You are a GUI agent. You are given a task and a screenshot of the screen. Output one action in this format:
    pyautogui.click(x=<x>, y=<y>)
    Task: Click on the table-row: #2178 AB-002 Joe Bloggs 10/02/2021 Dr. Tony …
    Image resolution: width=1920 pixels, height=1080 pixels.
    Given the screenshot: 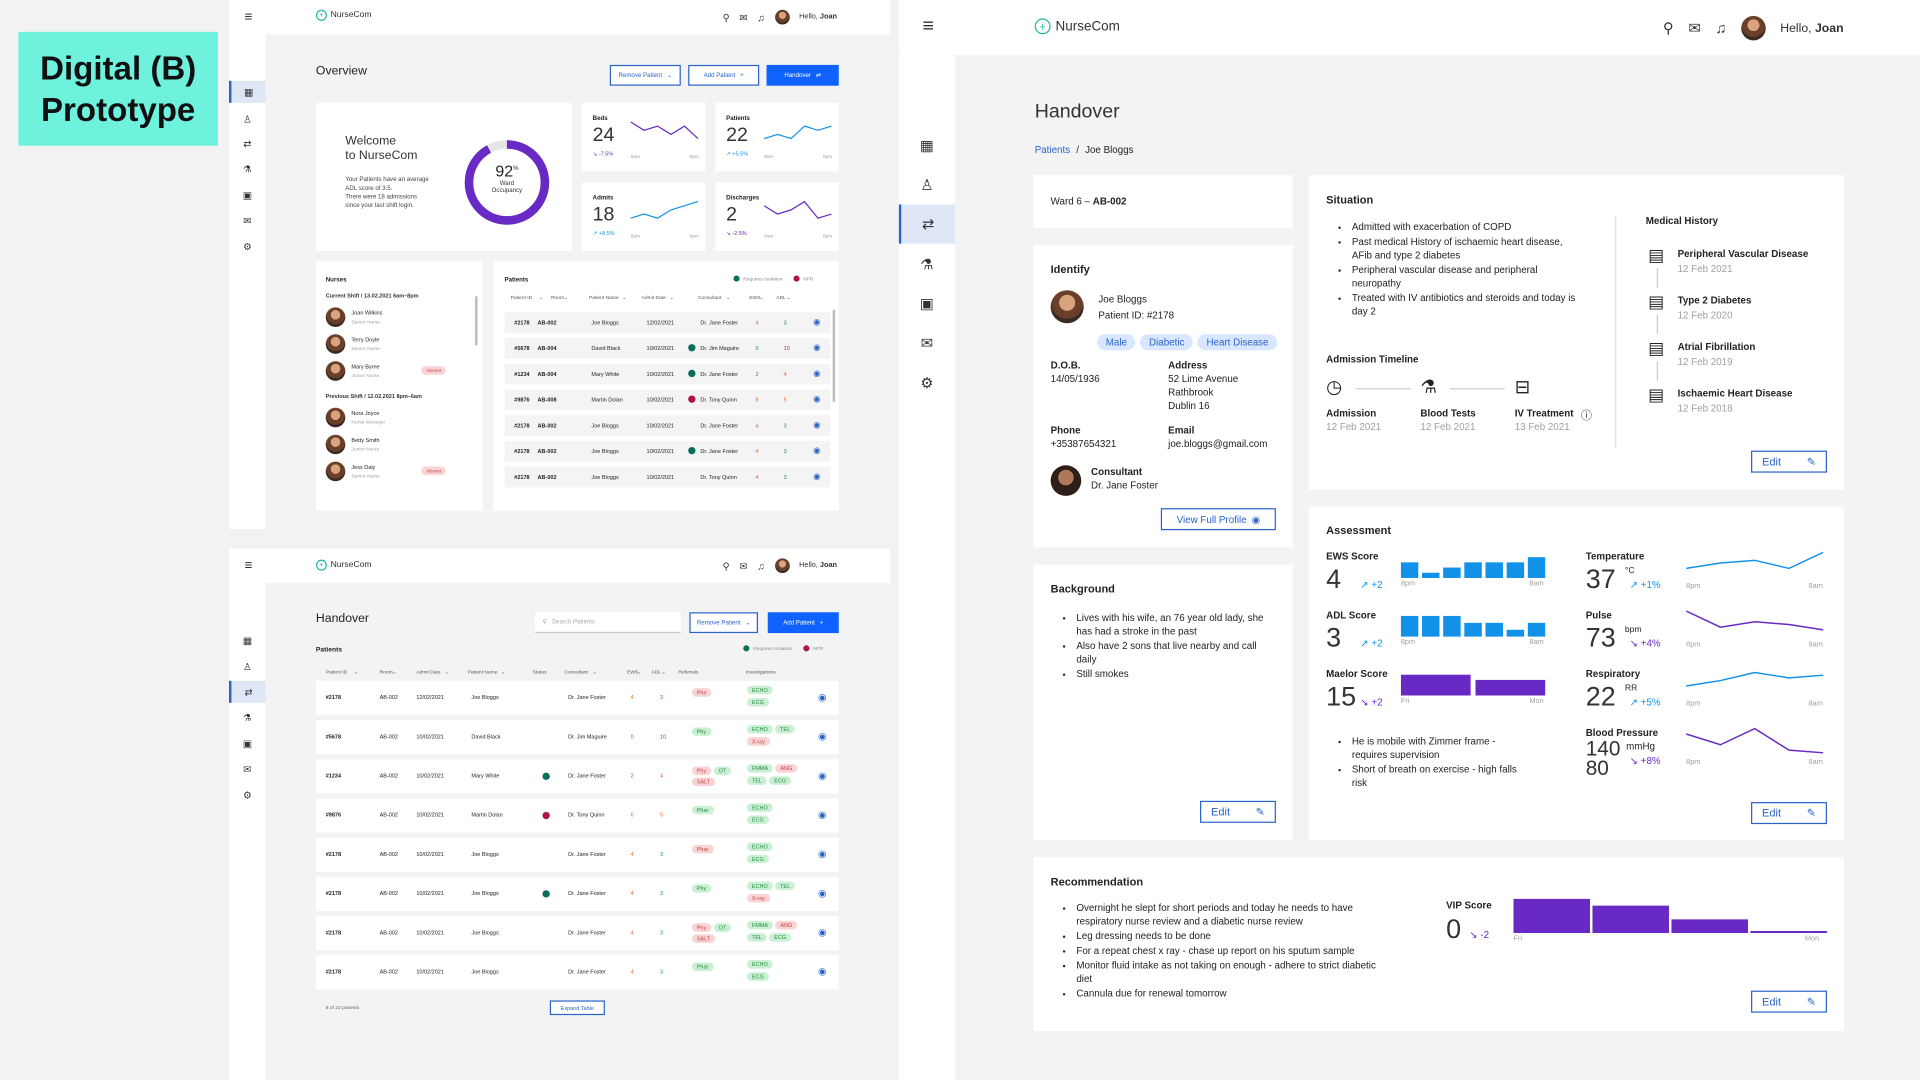 What is the action you would take?
    pyautogui.click(x=667, y=477)
    